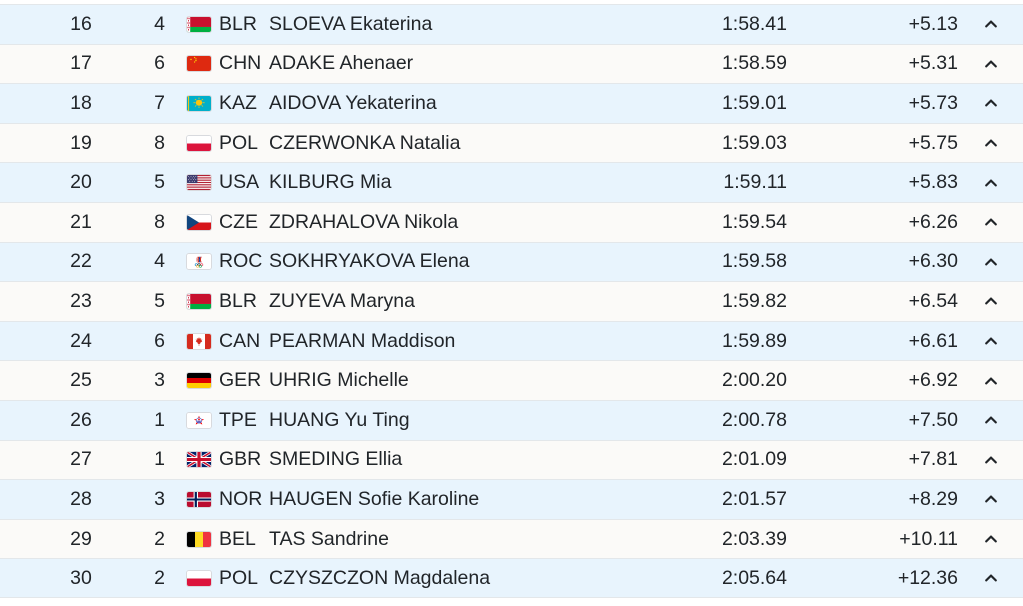 The image size is (1023, 606). What do you see at coordinates (238, 419) in the screenshot?
I see `country-code: TPE` at bounding box center [238, 419].